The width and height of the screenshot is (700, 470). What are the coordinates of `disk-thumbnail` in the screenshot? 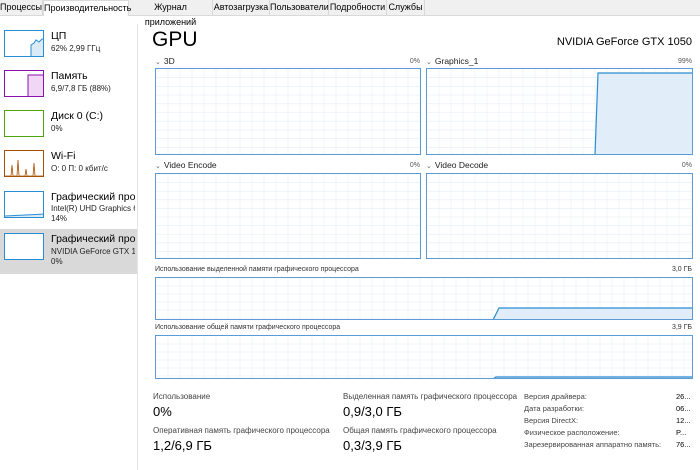 It's located at (24, 123).